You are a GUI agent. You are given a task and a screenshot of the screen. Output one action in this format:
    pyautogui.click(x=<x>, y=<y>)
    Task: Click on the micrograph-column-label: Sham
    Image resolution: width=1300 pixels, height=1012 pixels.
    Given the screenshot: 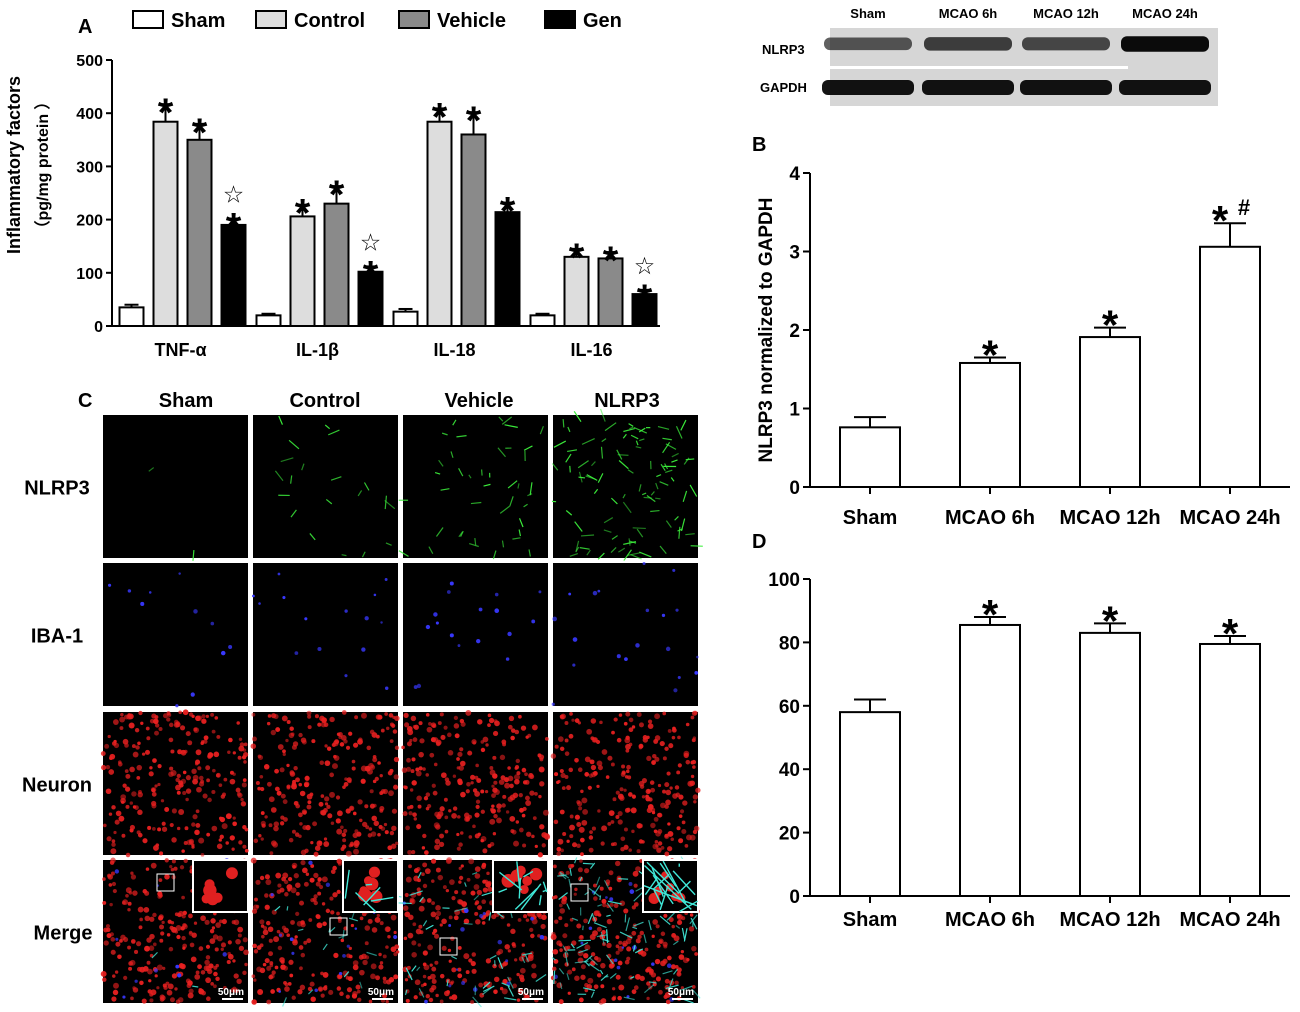 What is the action you would take?
    pyautogui.click(x=186, y=401)
    